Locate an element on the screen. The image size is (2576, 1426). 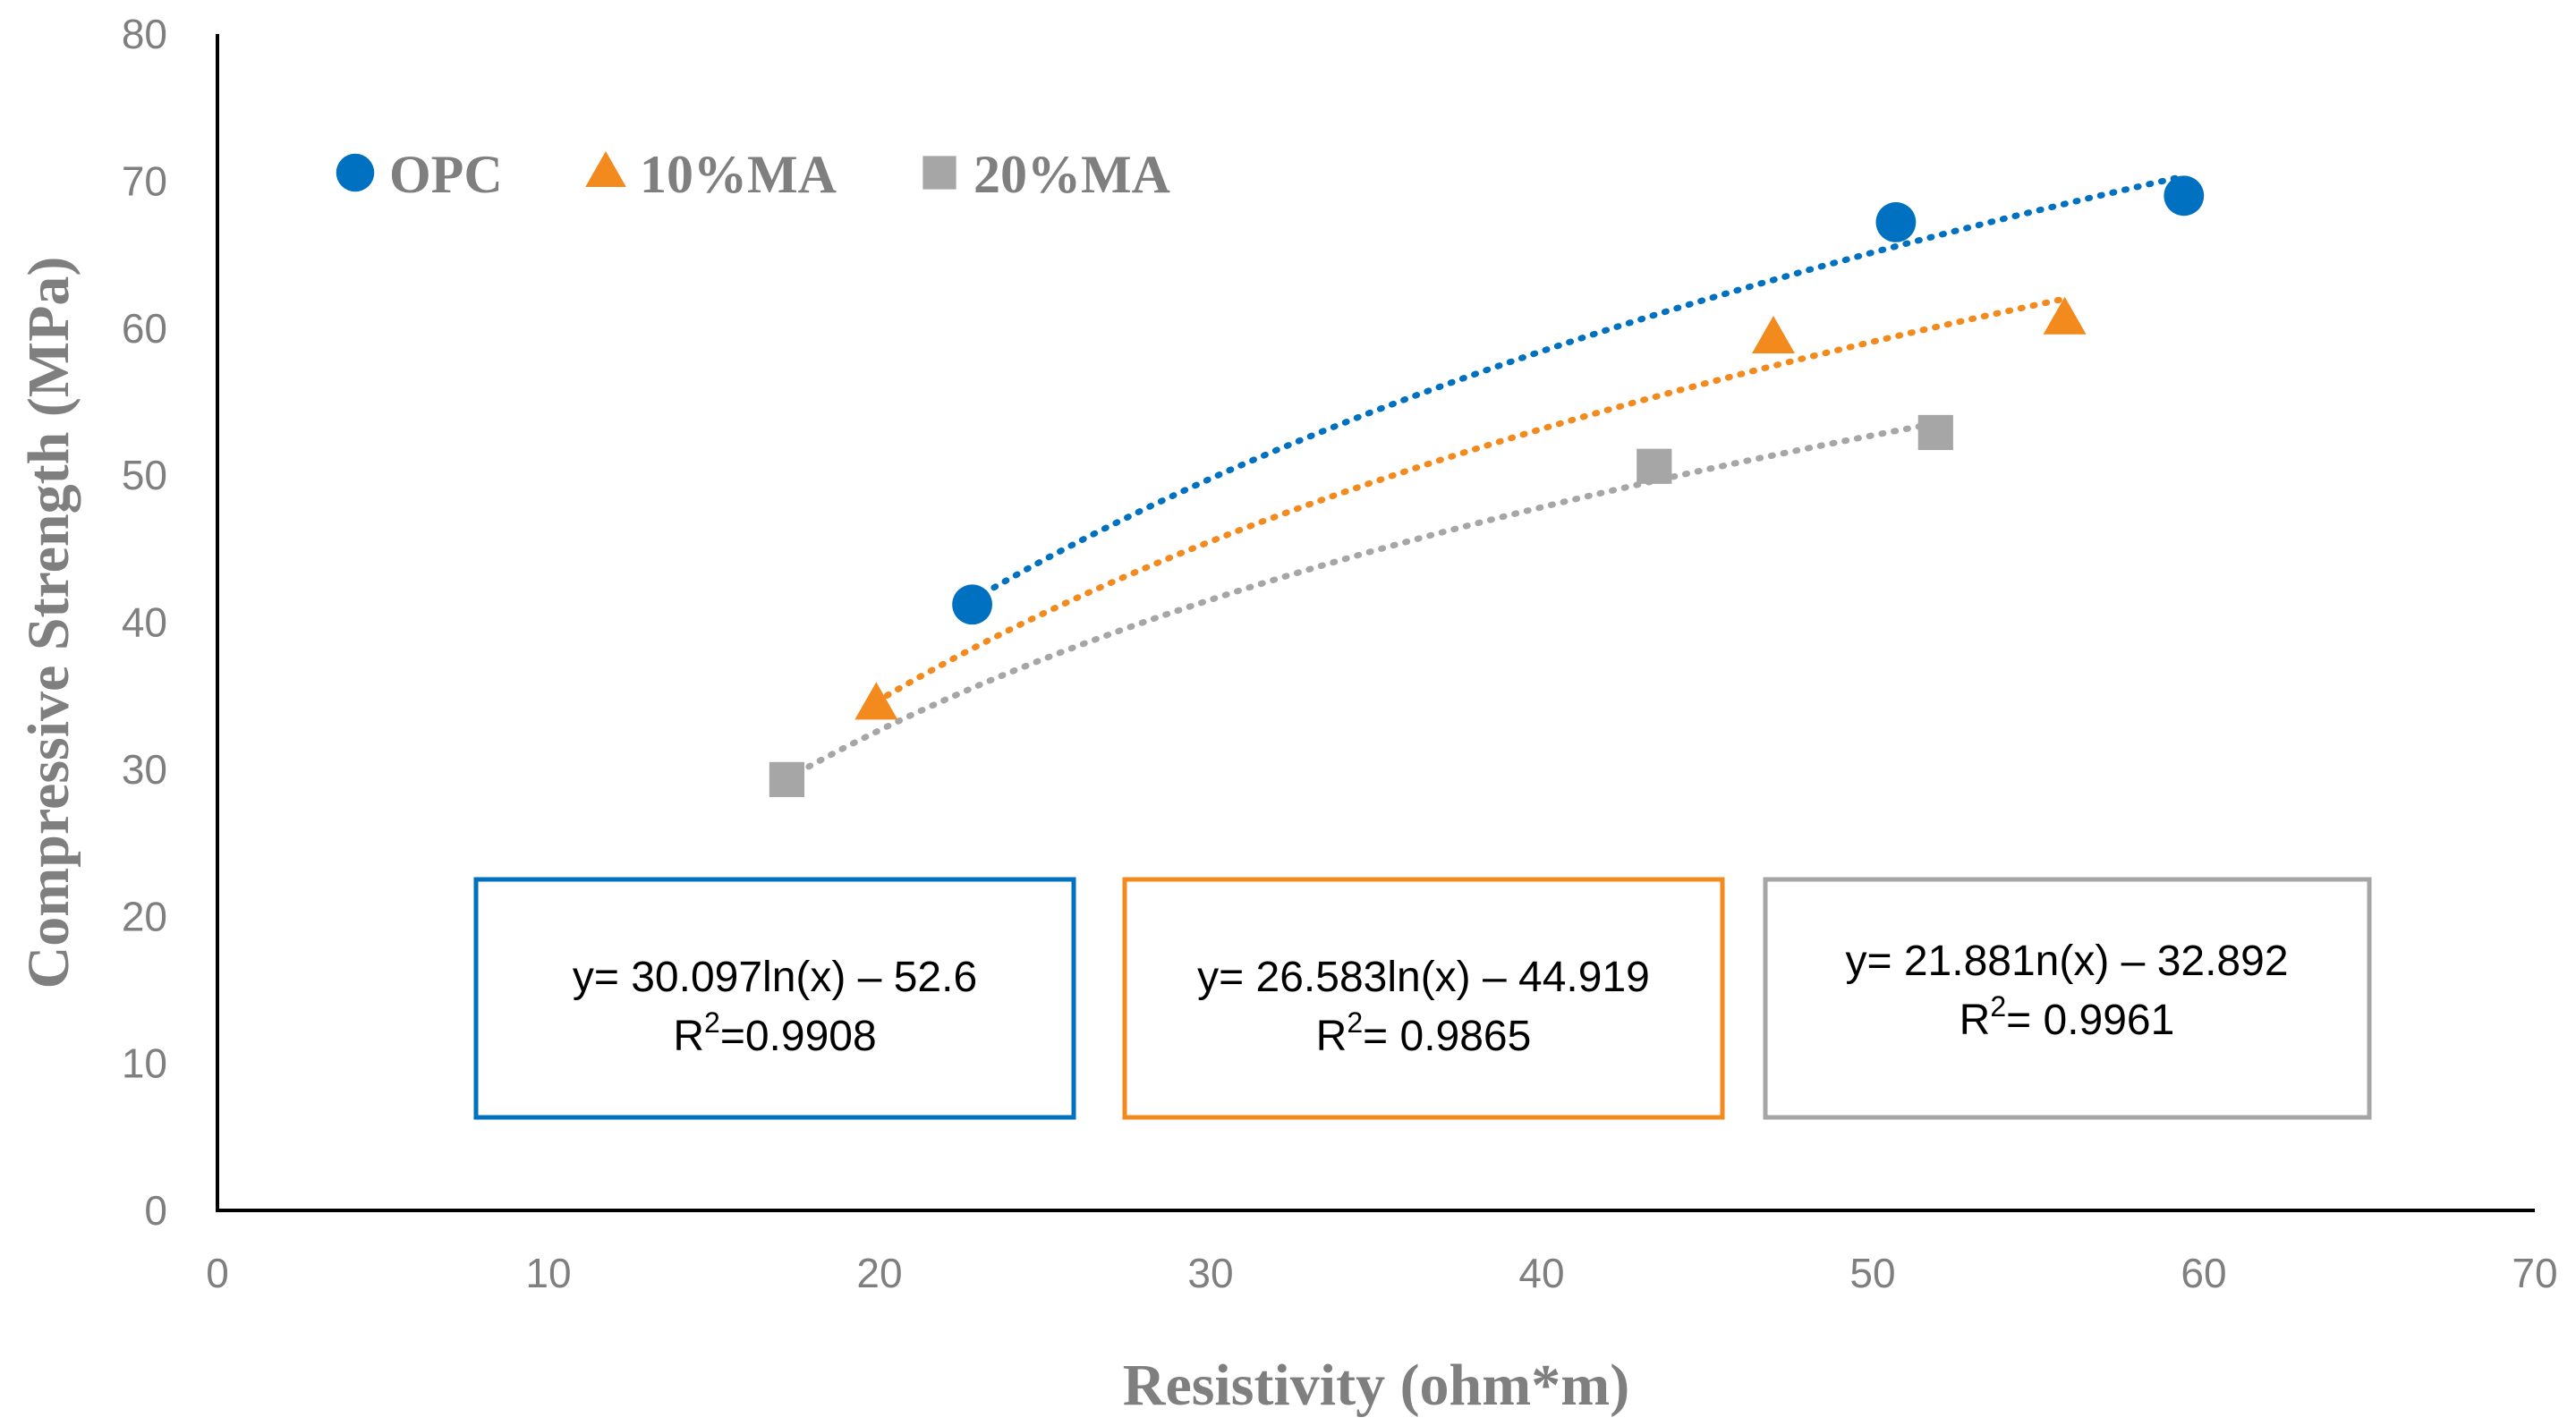
y-tick-label: 40 is located at coordinates (144, 623).